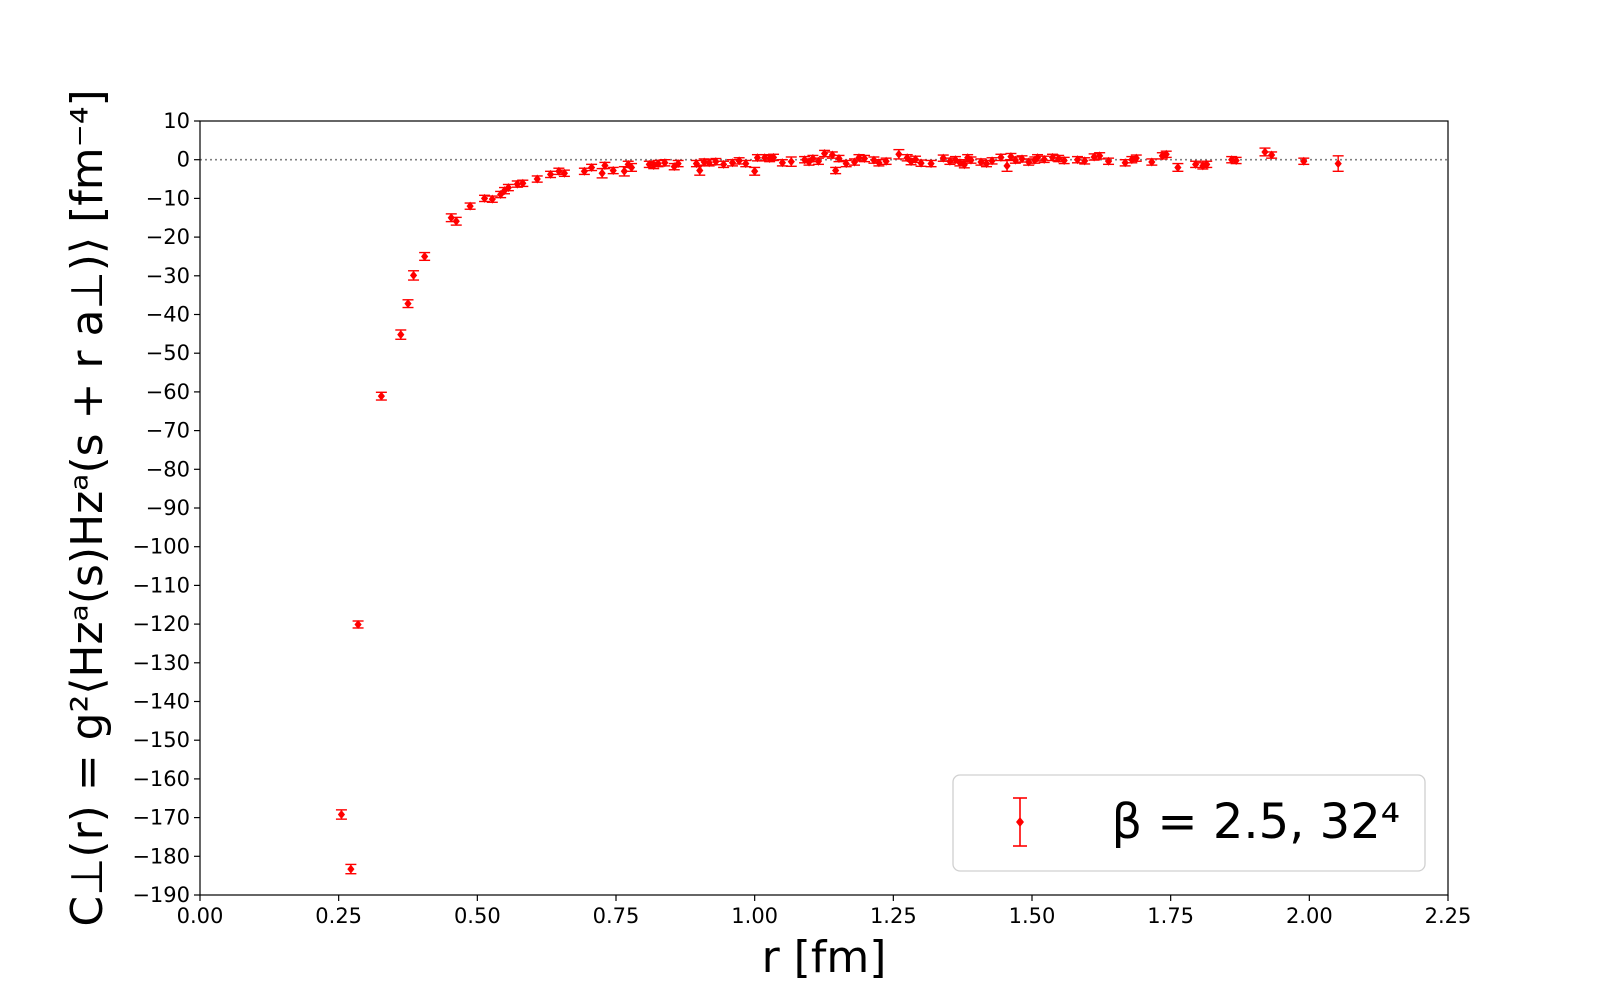 The width and height of the screenshot is (1600, 1004). I want to click on y-tick-label: −90, so click(168, 508).